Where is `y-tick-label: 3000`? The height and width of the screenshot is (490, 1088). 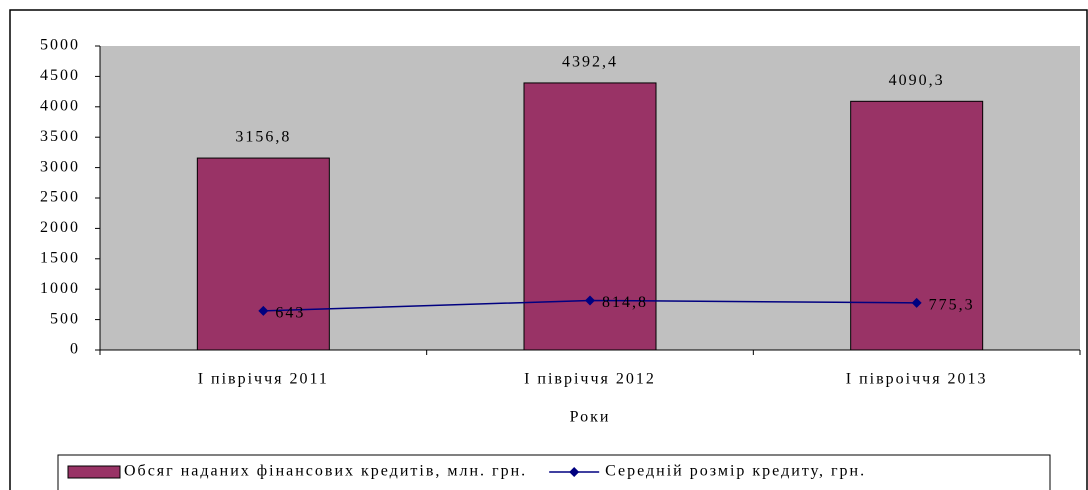
y-tick-label: 3000 is located at coordinates (60, 166).